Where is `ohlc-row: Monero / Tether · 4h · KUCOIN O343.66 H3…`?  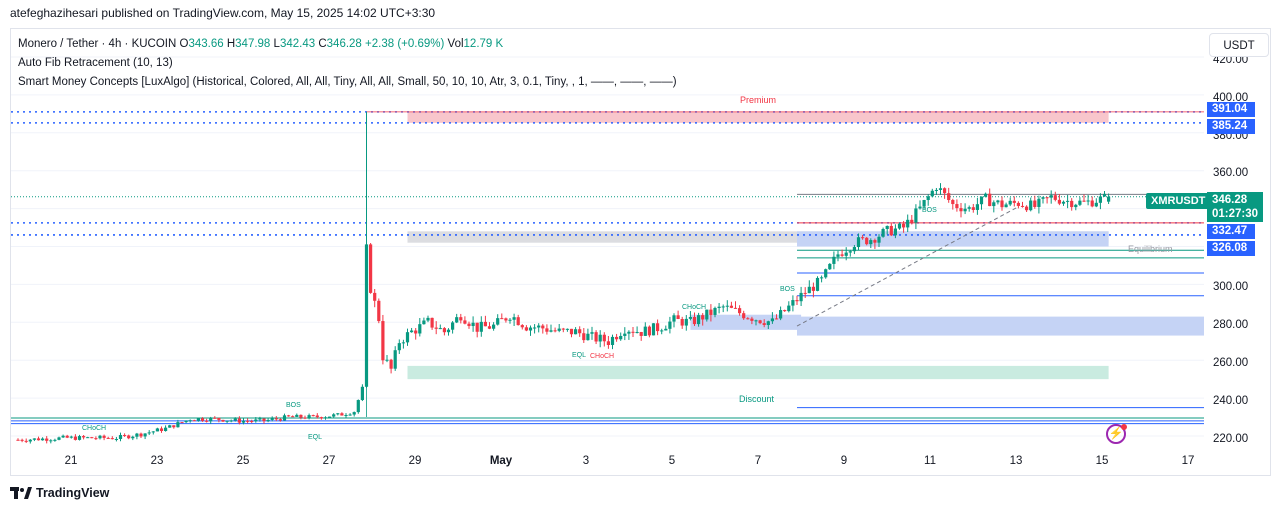 ohlc-row: Monero / Tether · 4h · KUCOIN O343.66 H3… is located at coordinates (347, 44).